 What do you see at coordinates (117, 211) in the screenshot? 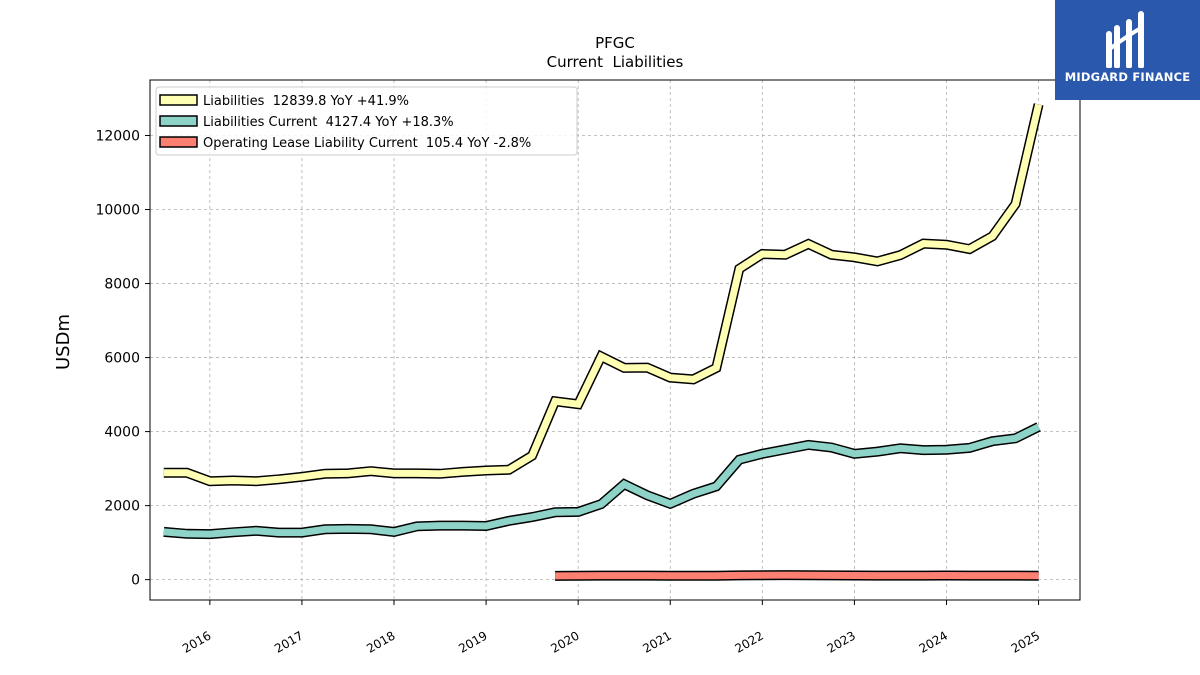
I see `y-tick-label: 10000` at bounding box center [117, 211].